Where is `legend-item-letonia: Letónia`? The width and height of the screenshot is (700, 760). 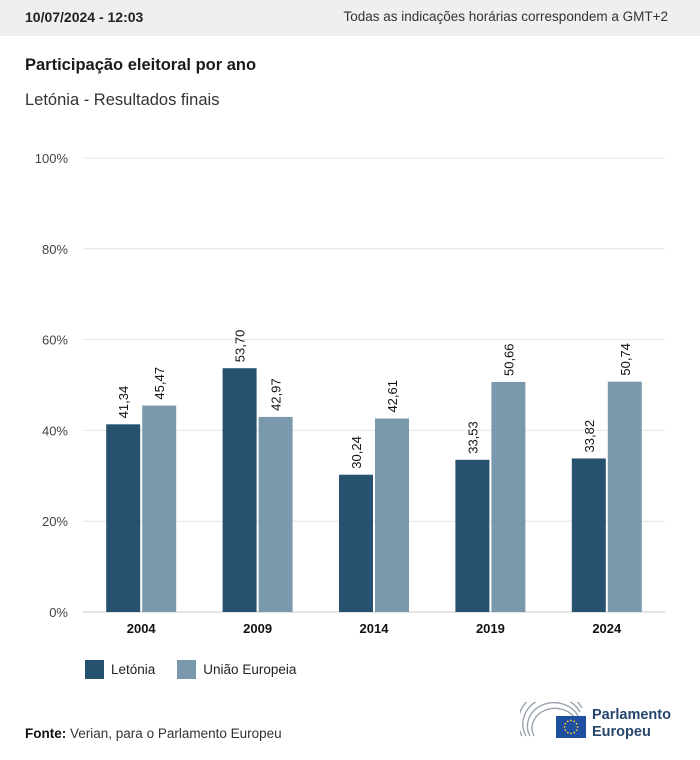 legend-item-letonia: Letónia is located at coordinates (120, 669).